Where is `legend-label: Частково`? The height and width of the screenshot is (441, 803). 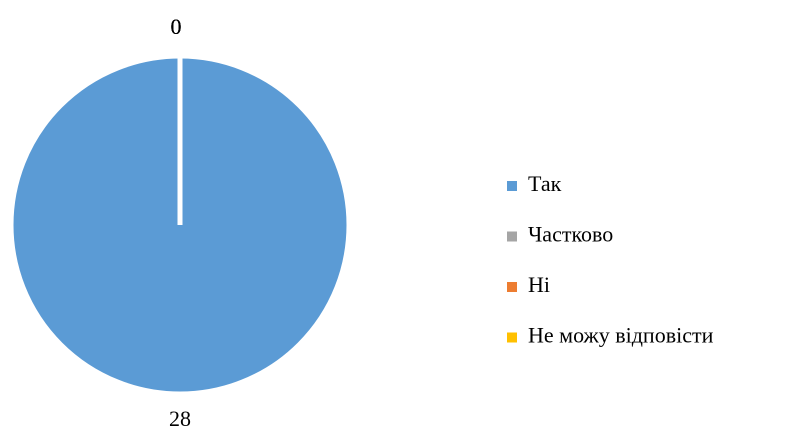
legend-label: Частково is located at coordinates (570, 234).